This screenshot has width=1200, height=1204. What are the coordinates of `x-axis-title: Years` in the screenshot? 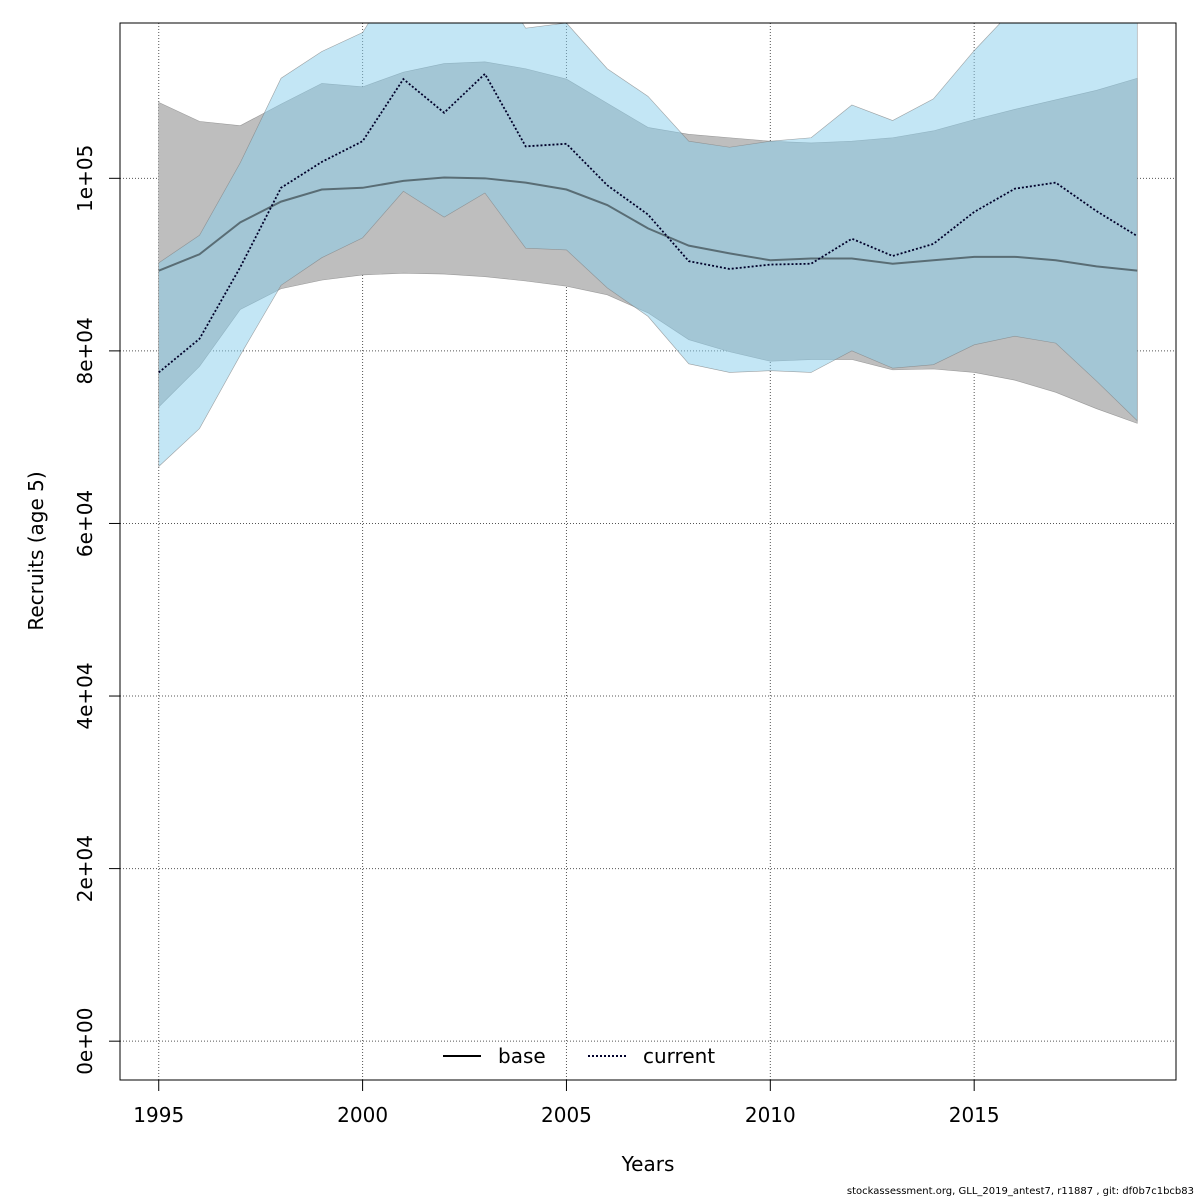 It's located at (648, 1164).